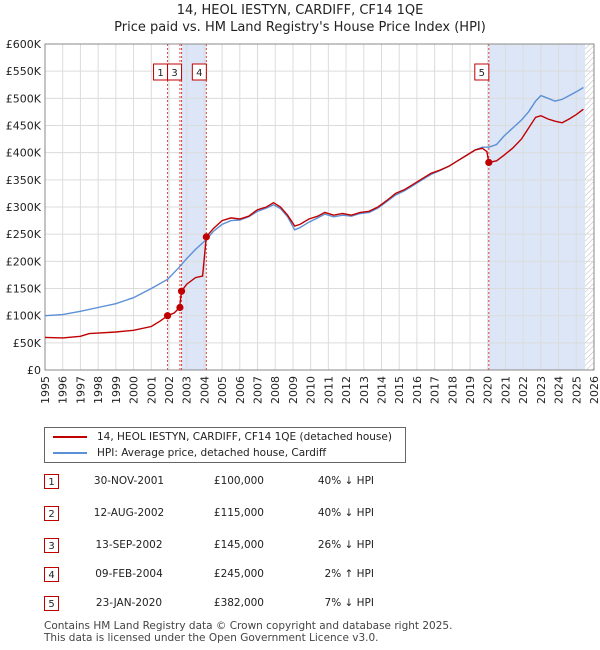 This screenshot has width=600, height=650. I want to click on table-row: 5 23-JAN-2020 £382,000 7% ↓ HPI, so click(304, 604).